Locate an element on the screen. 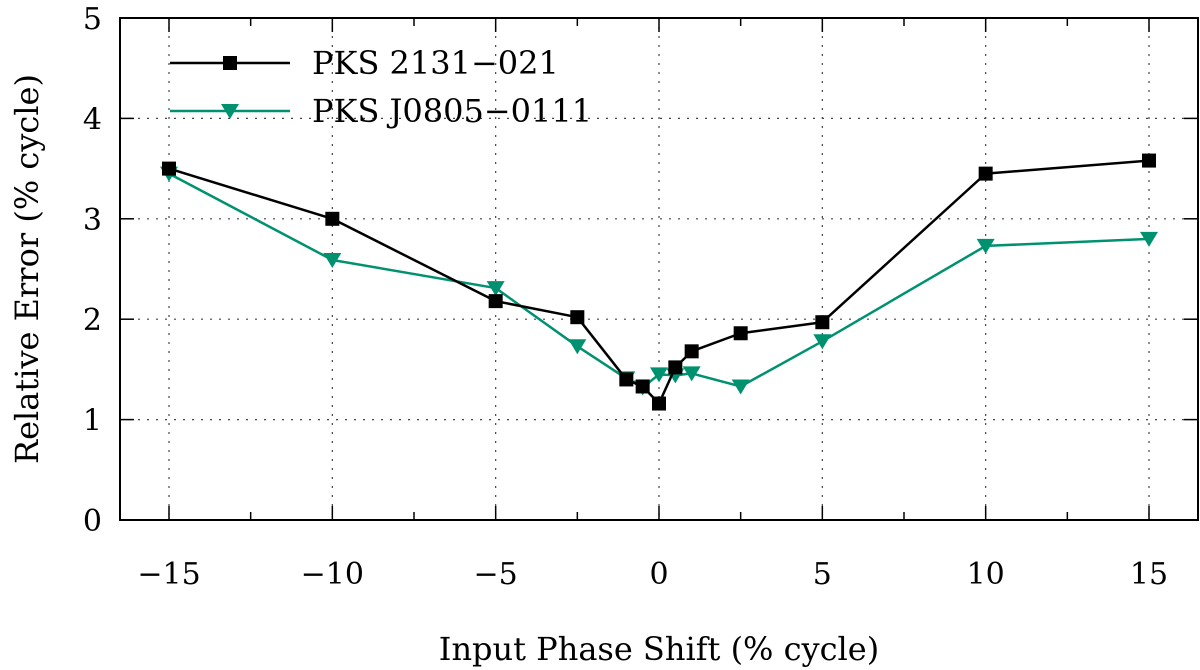 The height and width of the screenshot is (670, 1200). x-tick-label: 0 is located at coordinates (658, 574).